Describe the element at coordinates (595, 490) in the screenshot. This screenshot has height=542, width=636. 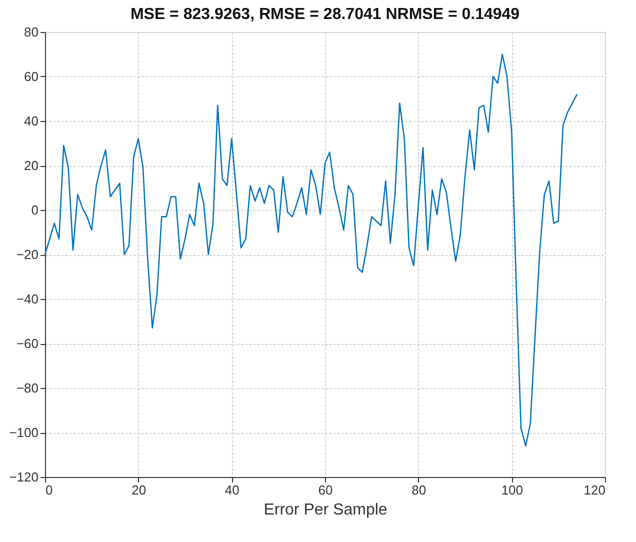
I see `x-tick-label: 120` at that location.